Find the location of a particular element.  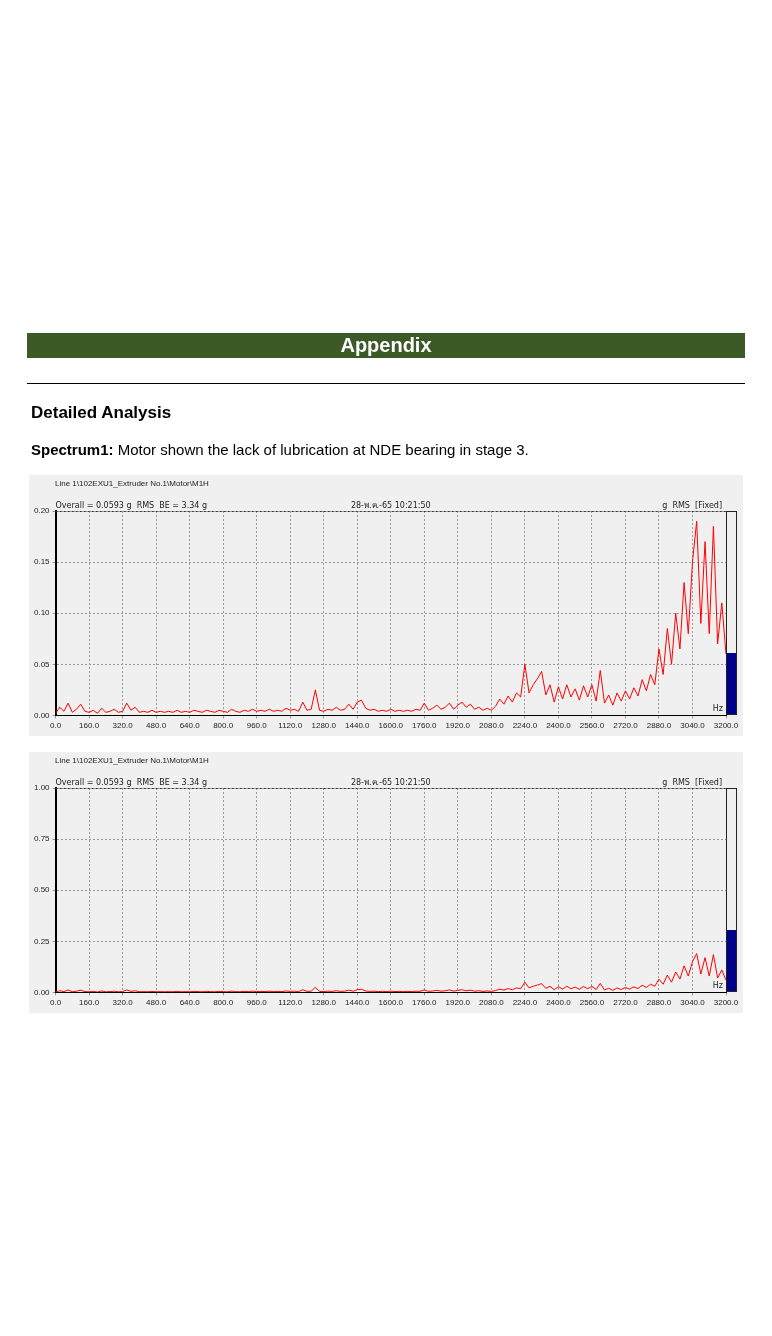

y-tick-label: 0.05 is located at coordinates (42, 664).